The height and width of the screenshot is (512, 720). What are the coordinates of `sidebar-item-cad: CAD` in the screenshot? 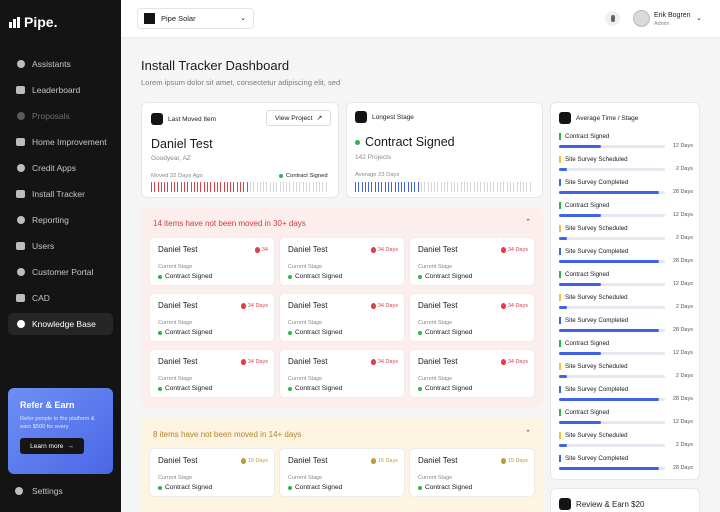 It's located at (60, 298).